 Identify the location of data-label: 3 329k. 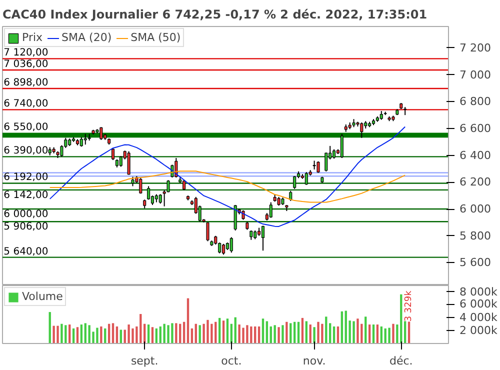
(409, 306).